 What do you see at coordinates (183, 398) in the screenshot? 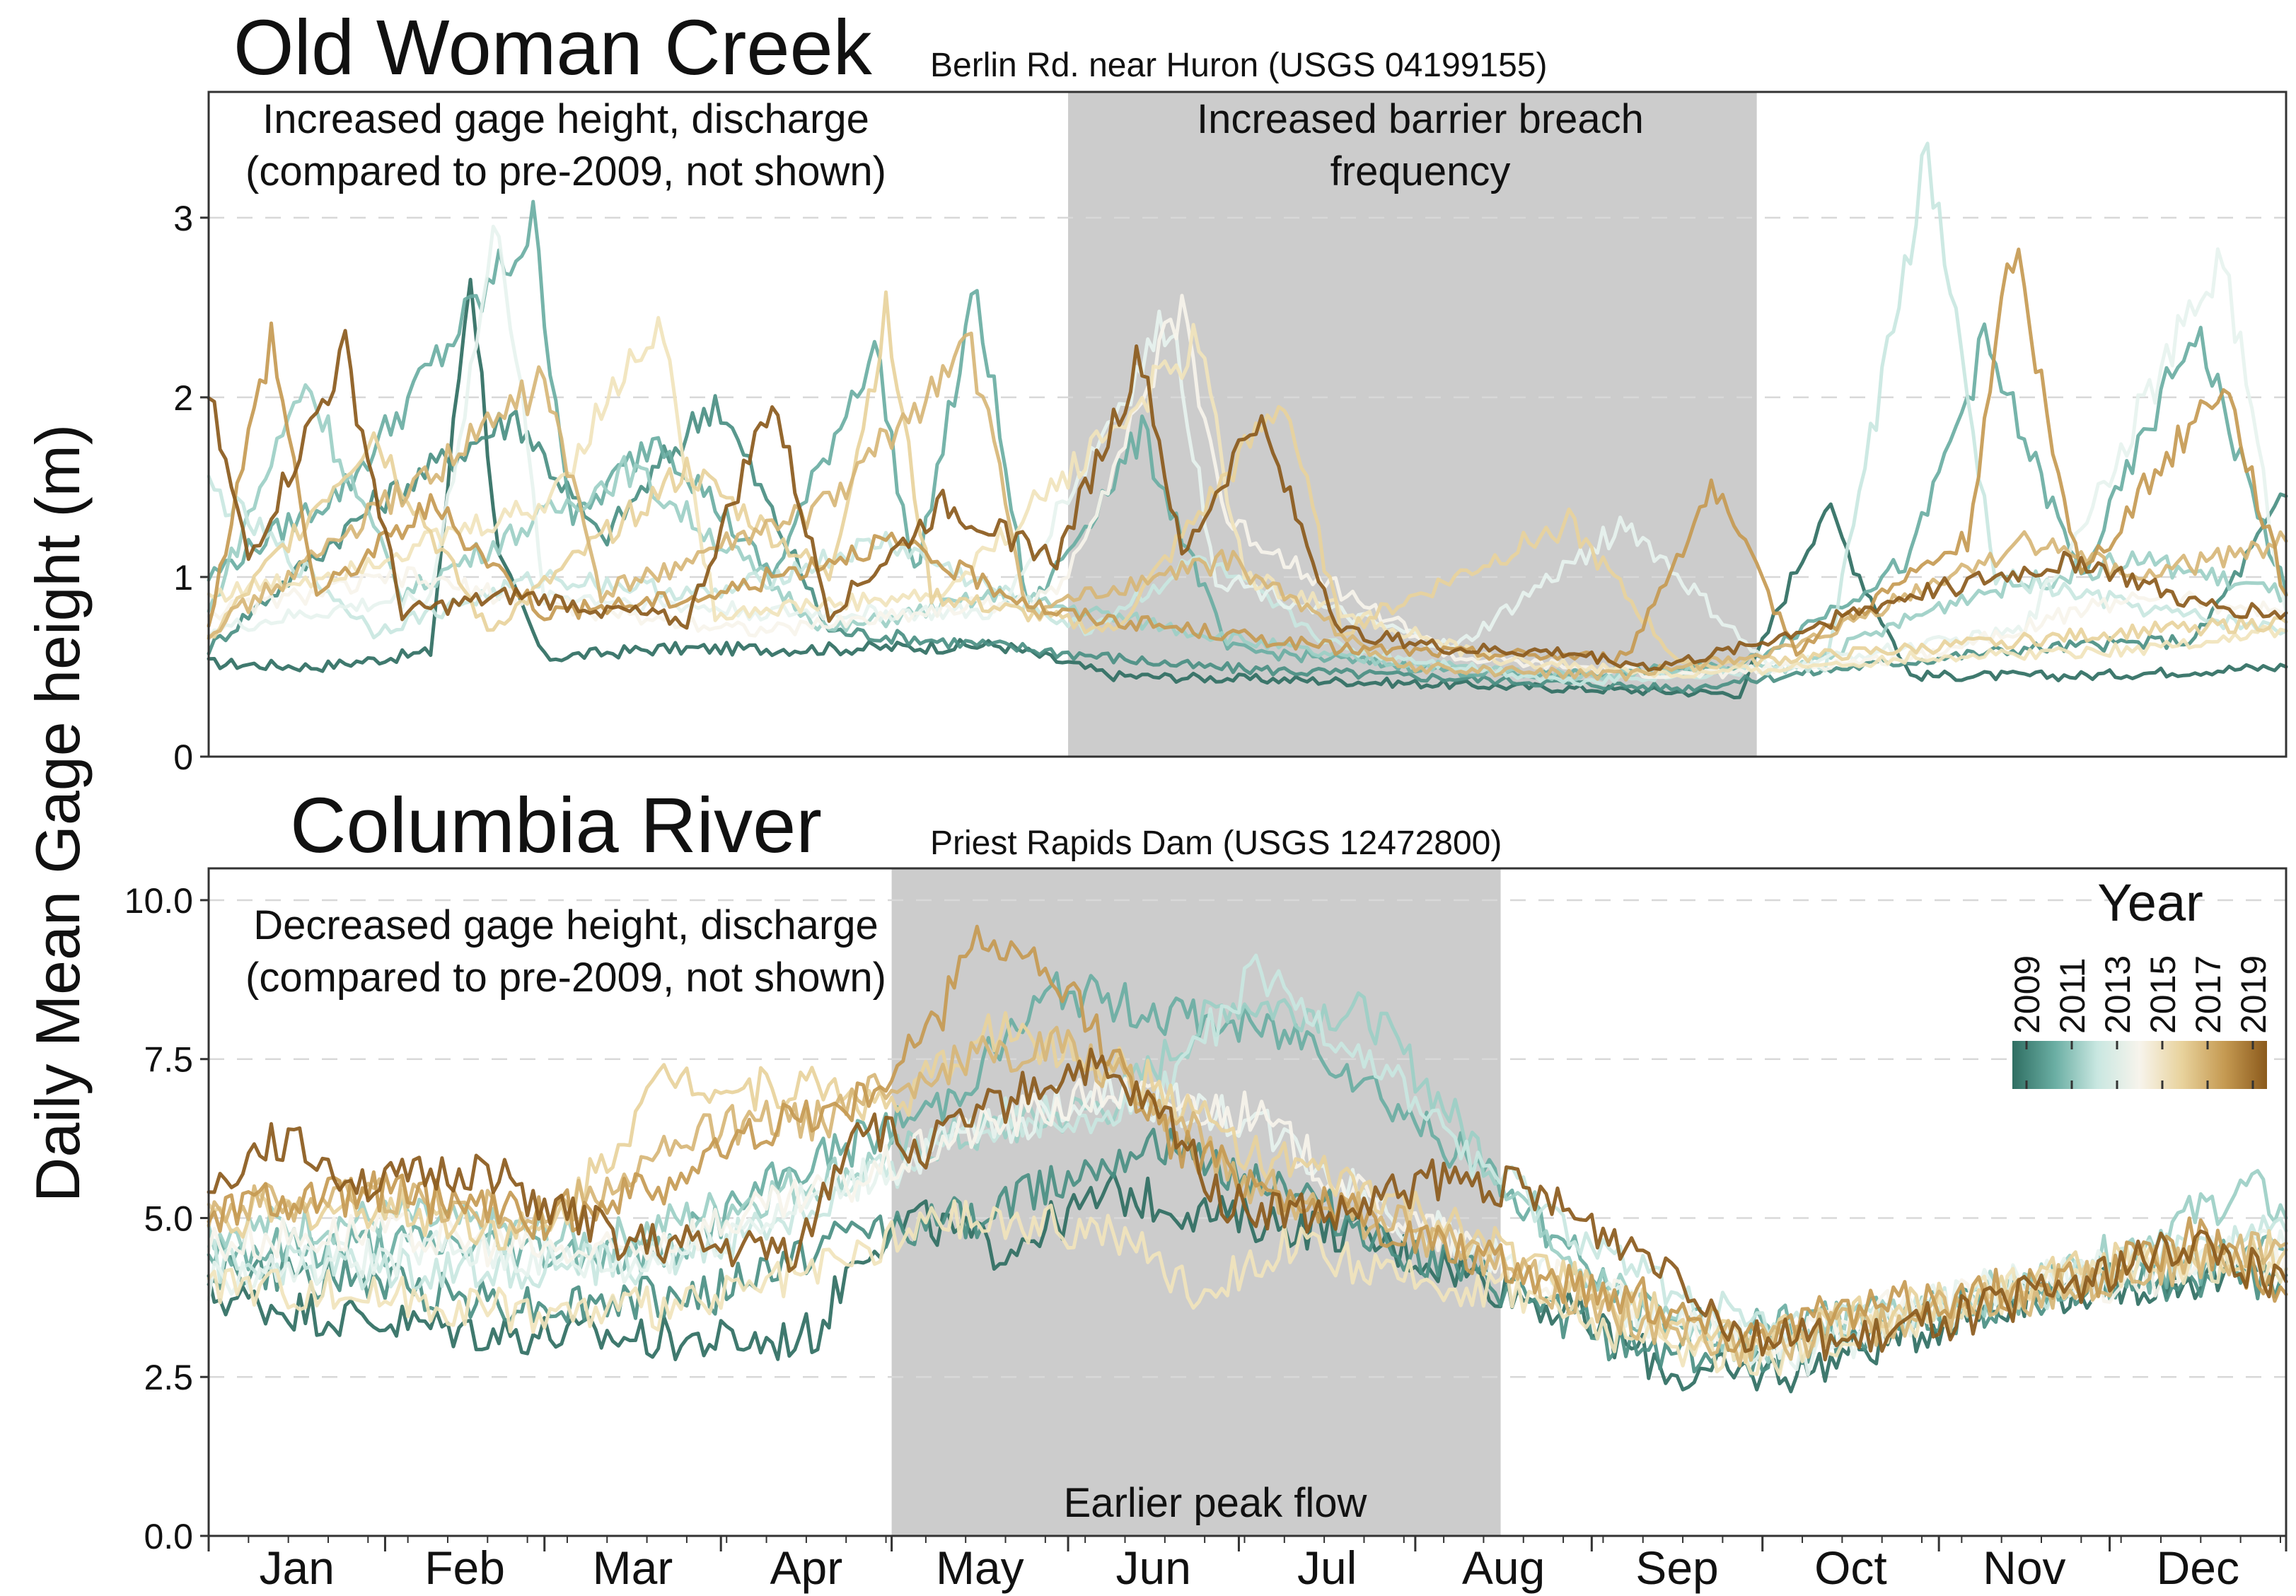
I see `y-tick-label: 2` at bounding box center [183, 398].